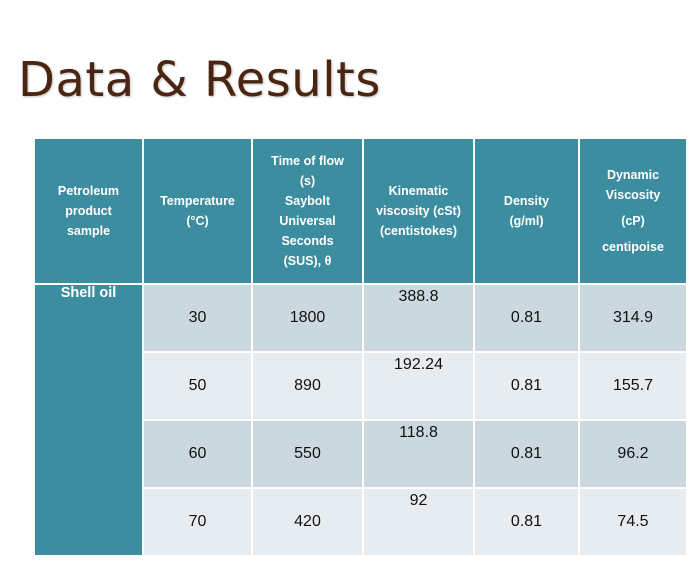 The width and height of the screenshot is (700, 572). Describe the element at coordinates (418, 364) in the screenshot. I see `kinematic-value: 192.24` at that location.